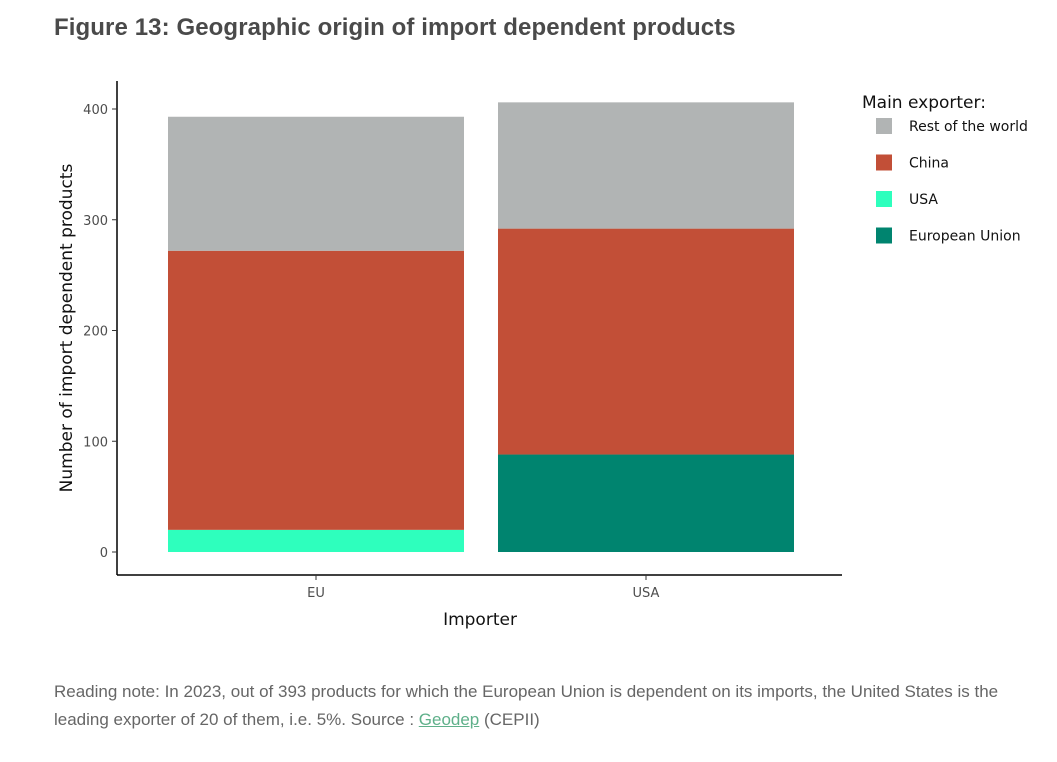  Describe the element at coordinates (104, 553) in the screenshot. I see `y-tick-label: 0` at that location.